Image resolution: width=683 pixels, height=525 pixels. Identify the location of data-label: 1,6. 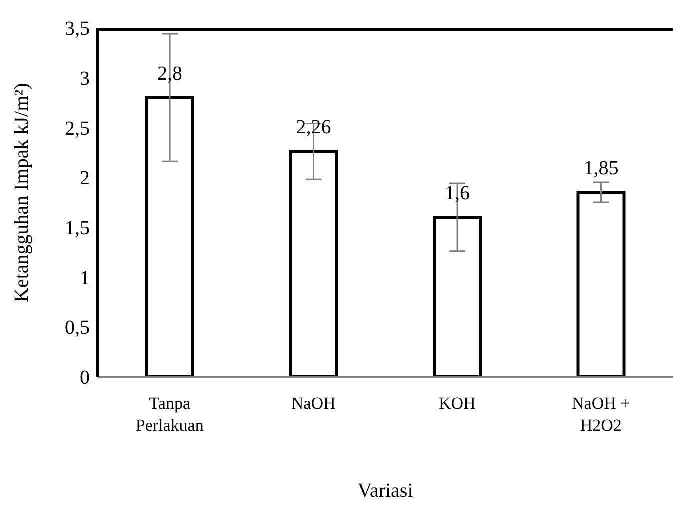
(457, 193).